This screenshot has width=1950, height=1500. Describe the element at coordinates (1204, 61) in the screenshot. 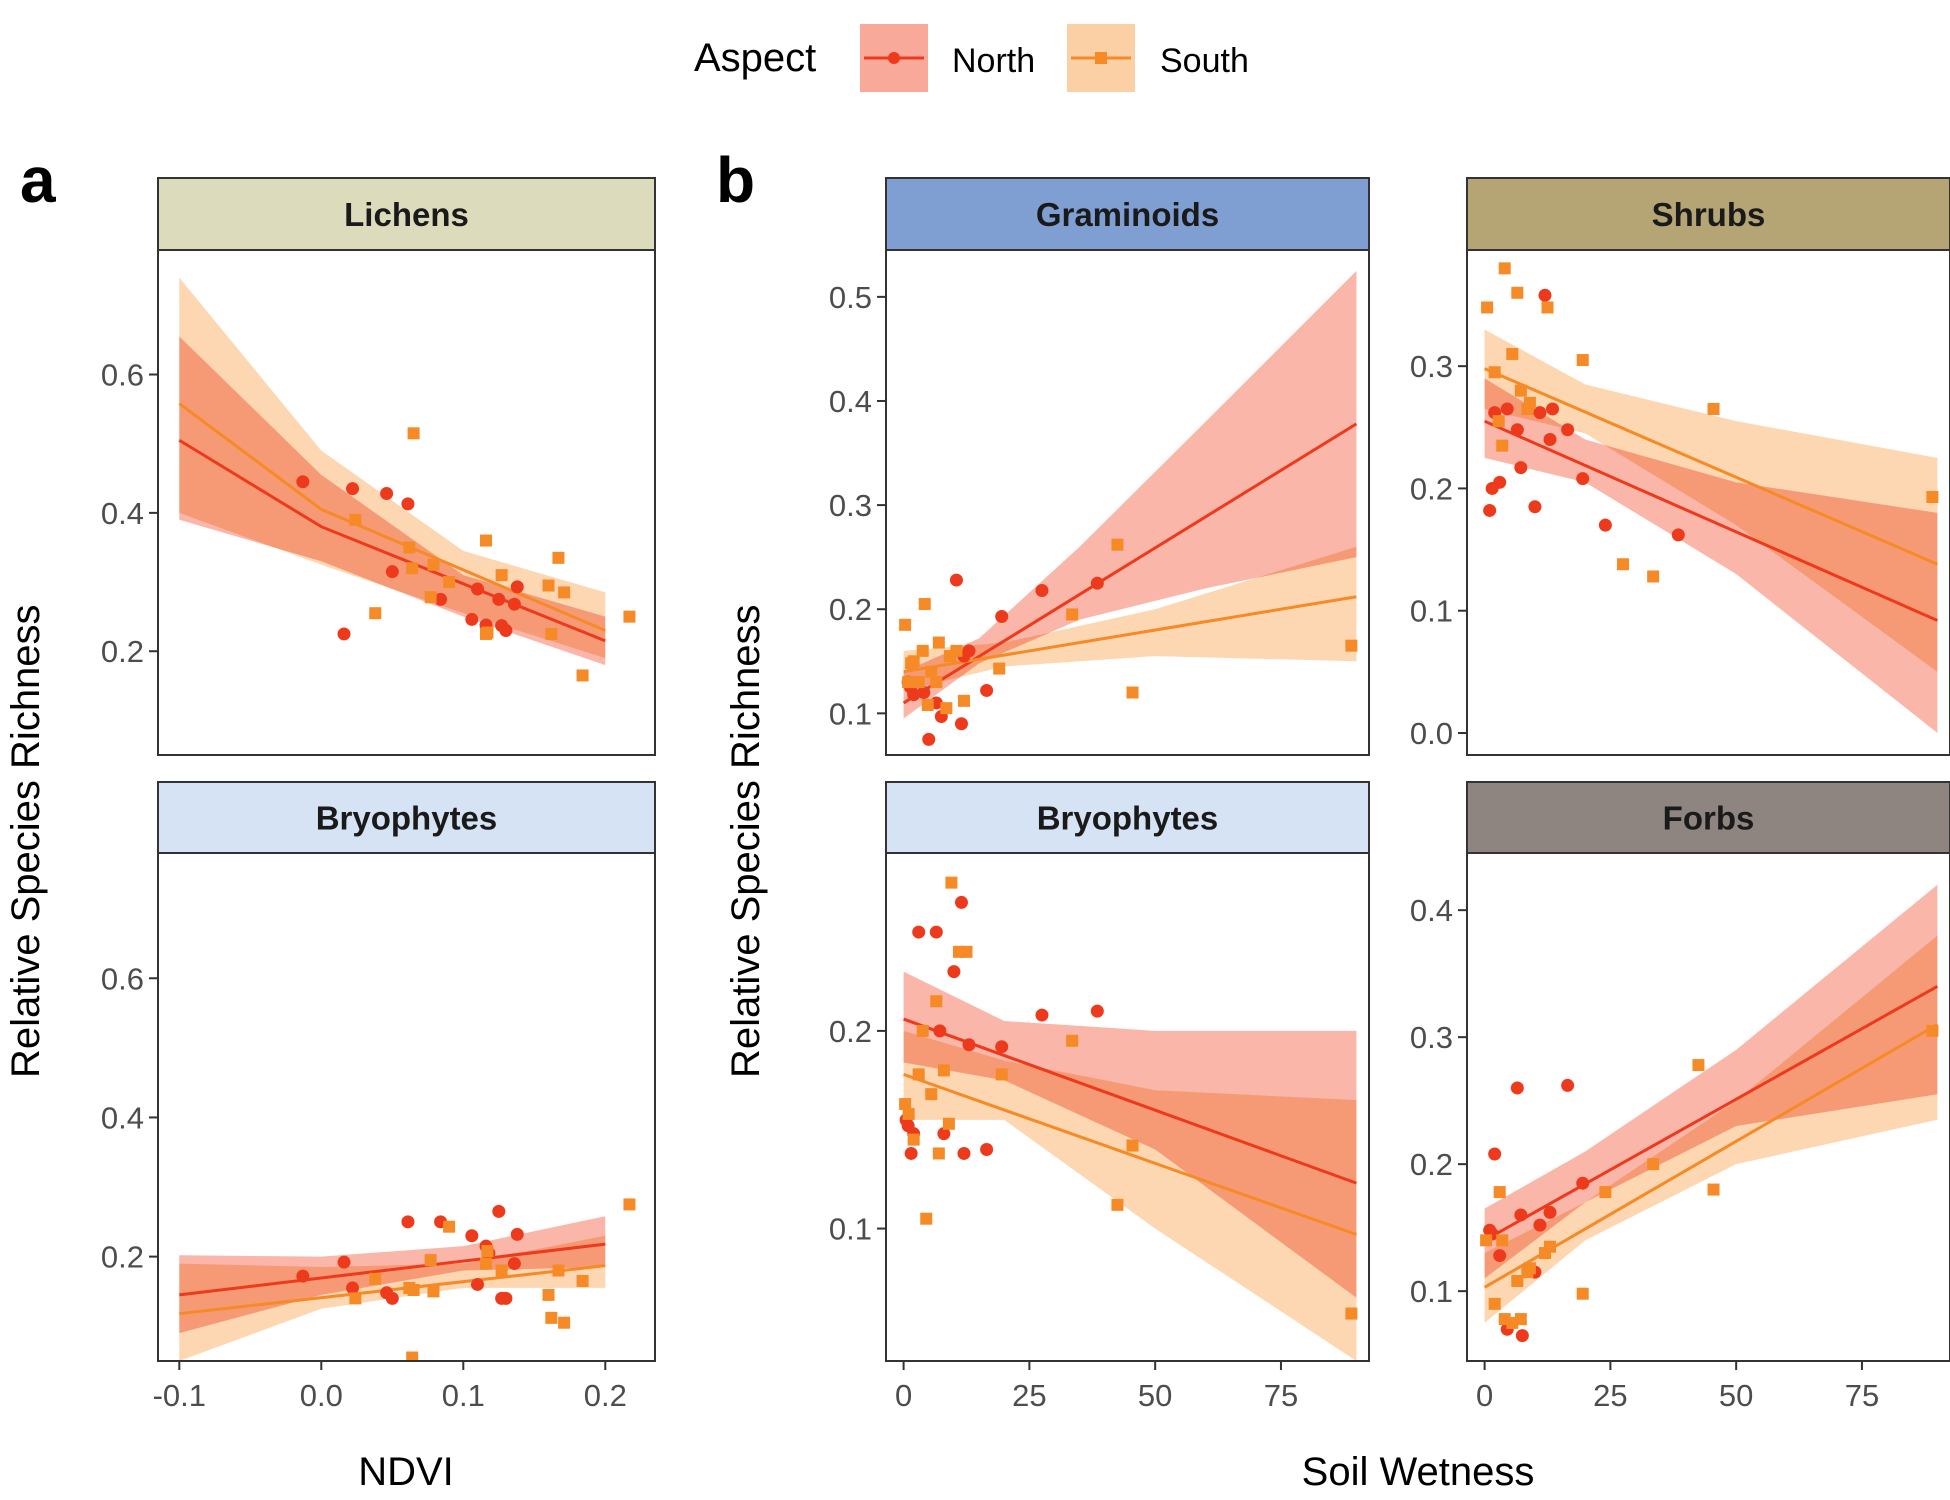

I see `legend-label-south: South` at that location.